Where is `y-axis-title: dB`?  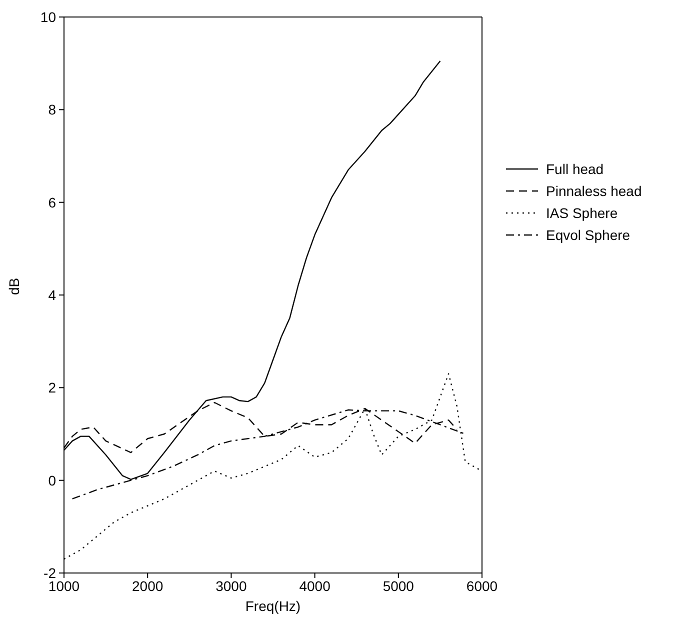 y-axis-title: dB is located at coordinates (14, 286).